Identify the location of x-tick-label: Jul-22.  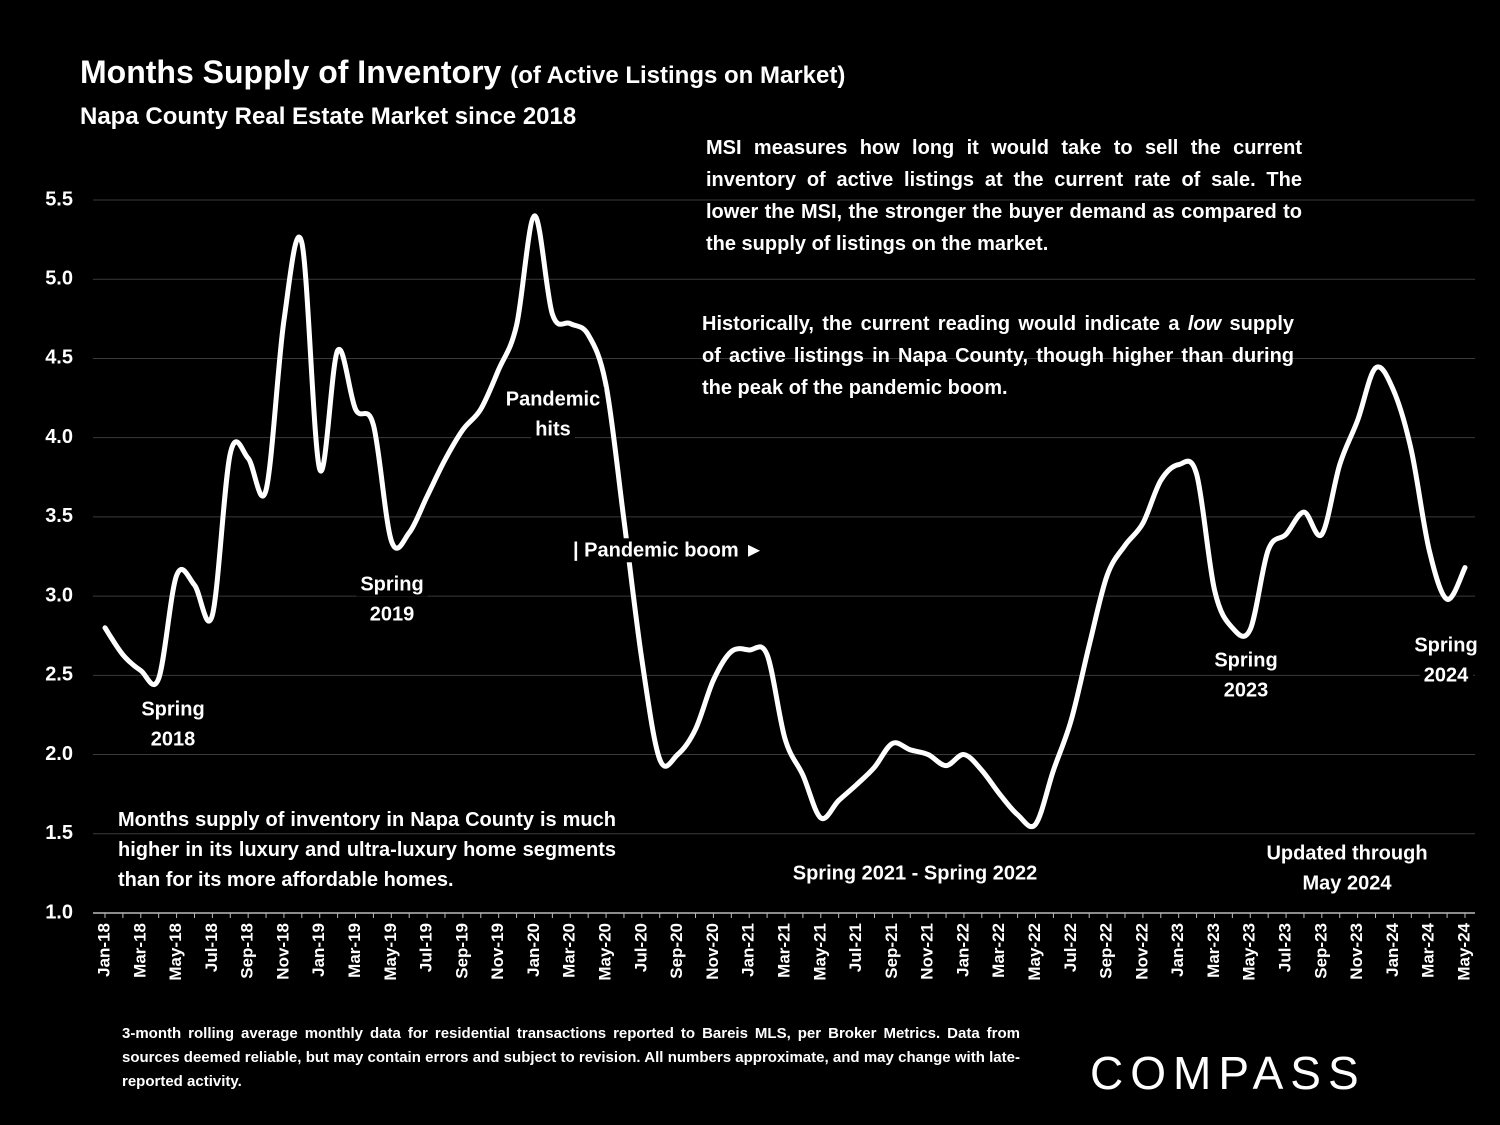
(1070, 947).